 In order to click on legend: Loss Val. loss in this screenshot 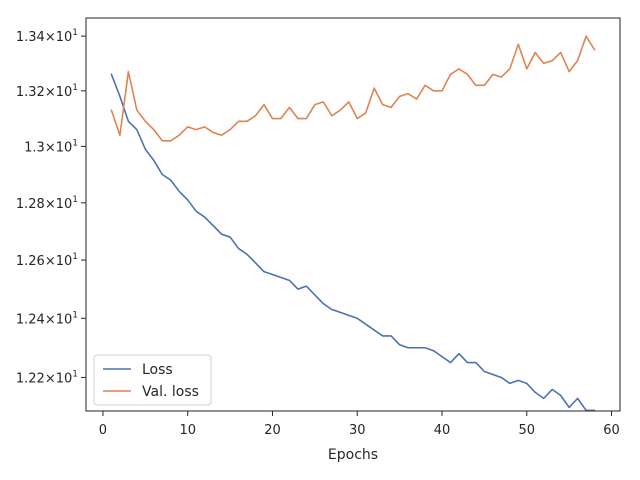, I will do `click(152, 380)`.